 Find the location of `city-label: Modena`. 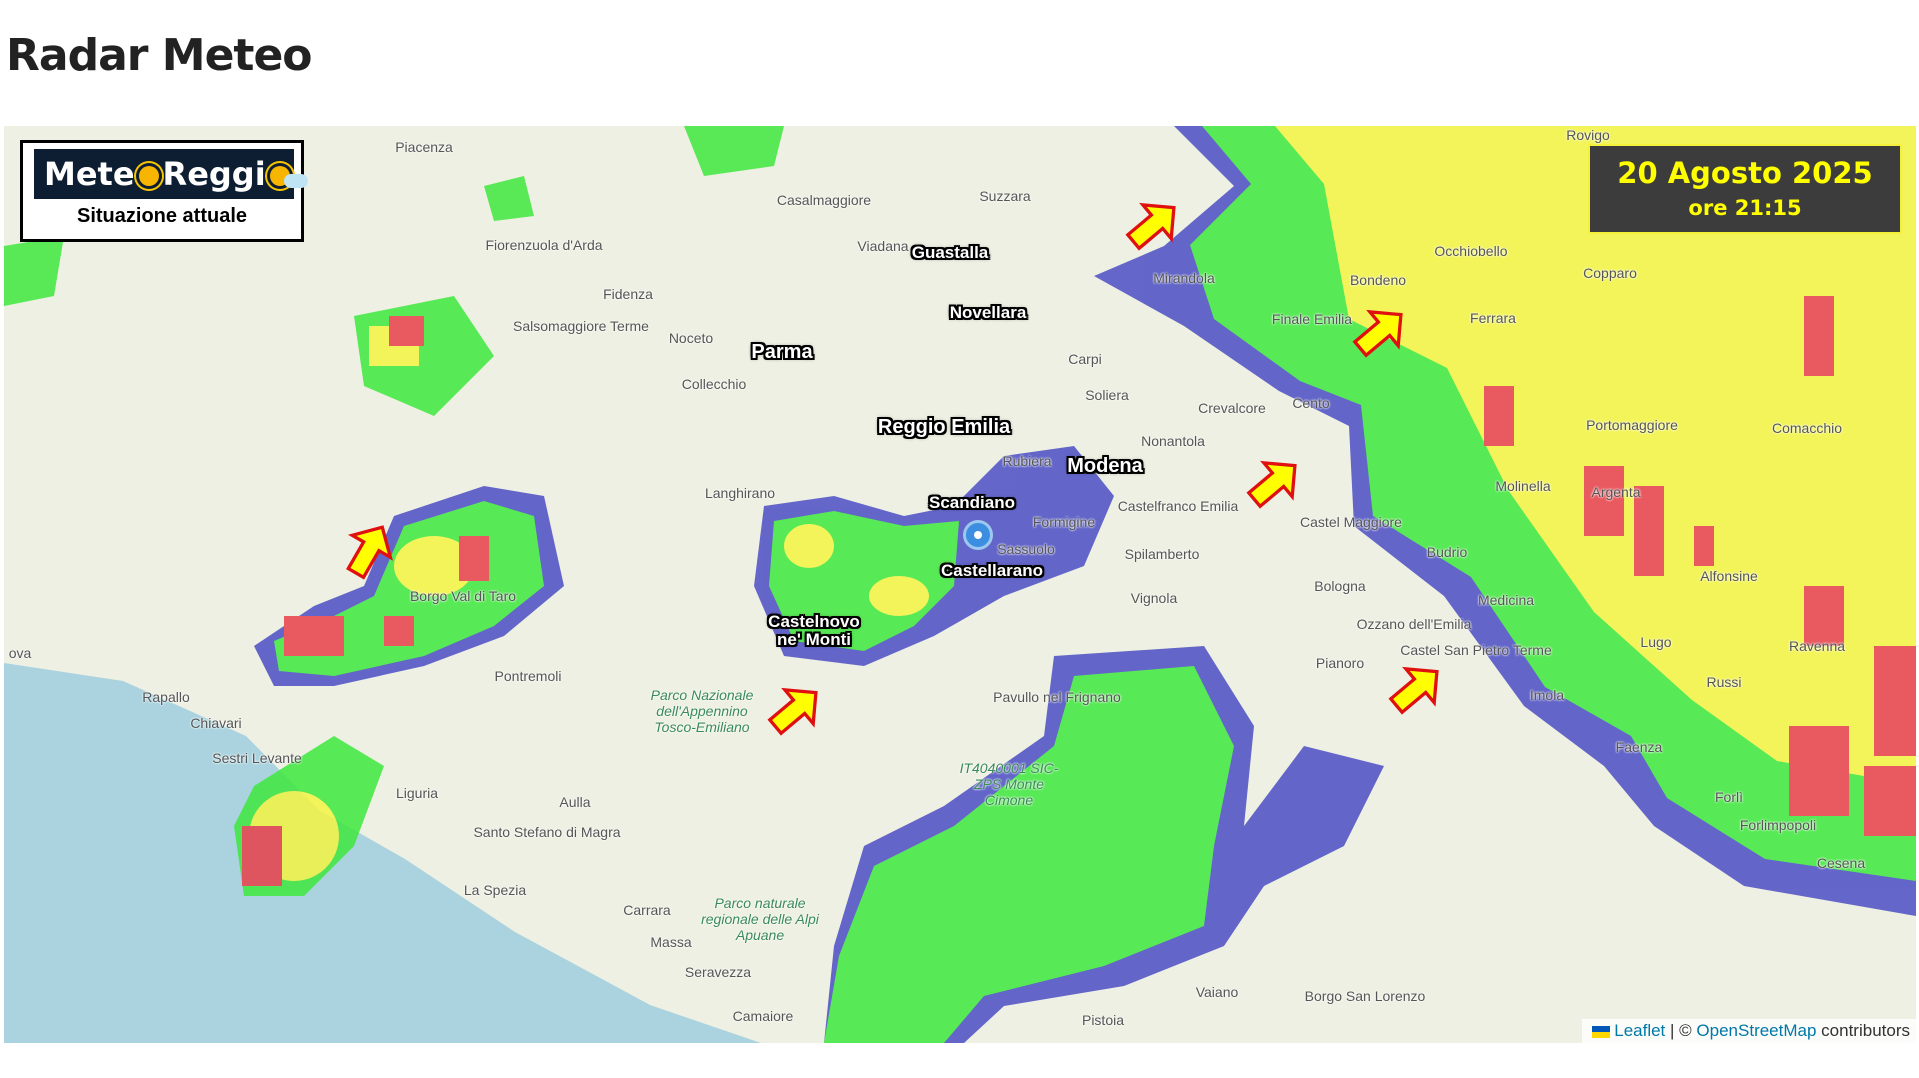

city-label: Modena is located at coordinates (1105, 466).